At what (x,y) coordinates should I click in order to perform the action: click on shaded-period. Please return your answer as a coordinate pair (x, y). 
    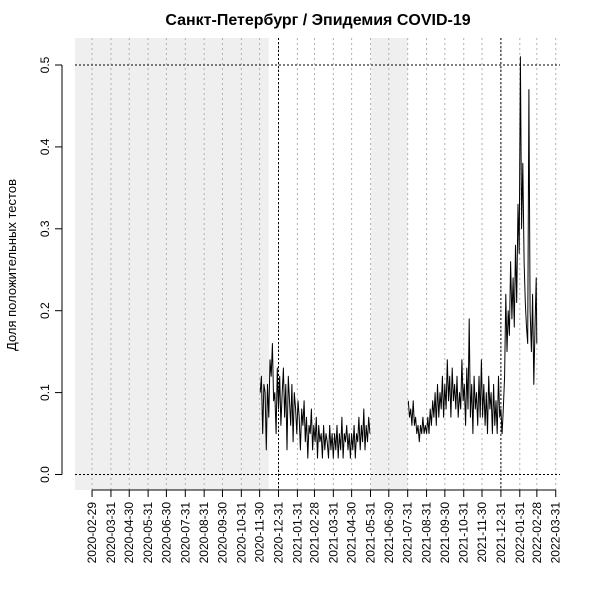
    Looking at the image, I should click on (389, 264).